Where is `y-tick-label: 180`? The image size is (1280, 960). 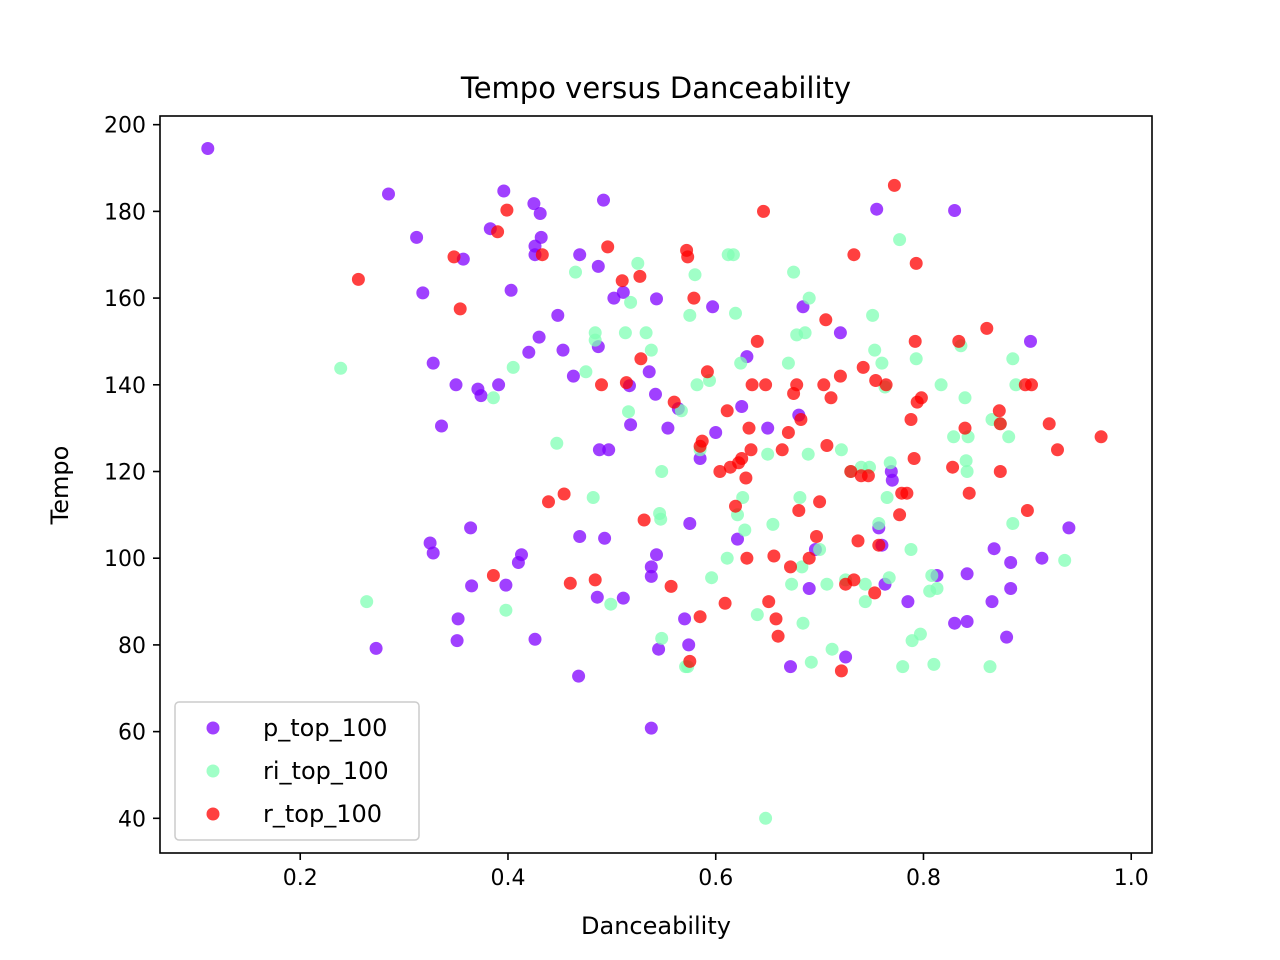 y-tick-label: 180 is located at coordinates (125, 212).